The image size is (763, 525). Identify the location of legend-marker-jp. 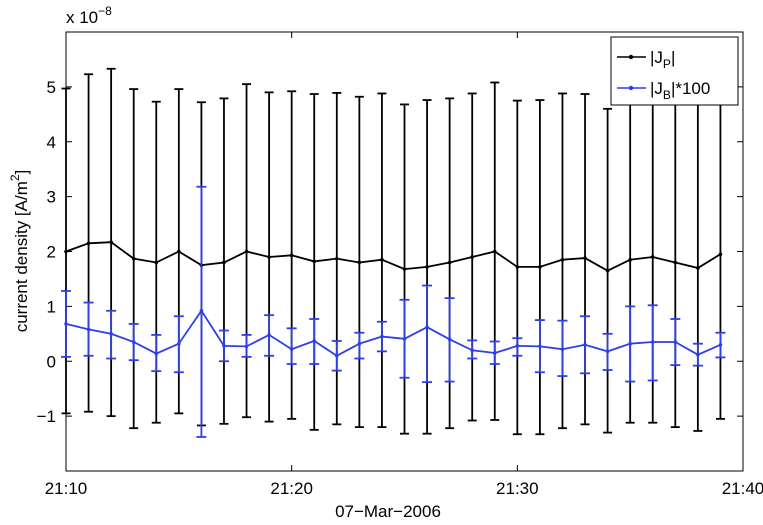
(631, 57).